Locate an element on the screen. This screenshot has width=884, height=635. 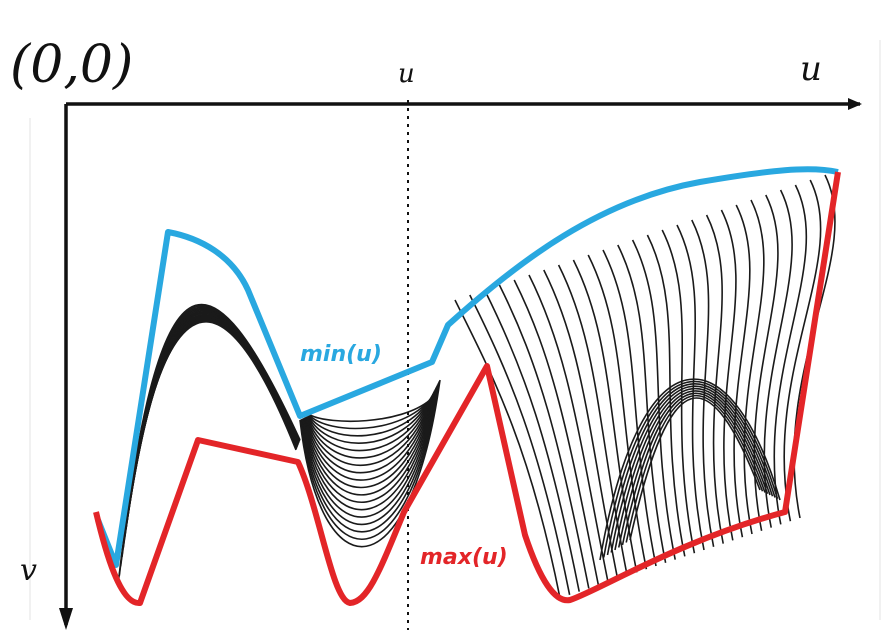
max-label: max(u) is located at coordinates (464, 557).